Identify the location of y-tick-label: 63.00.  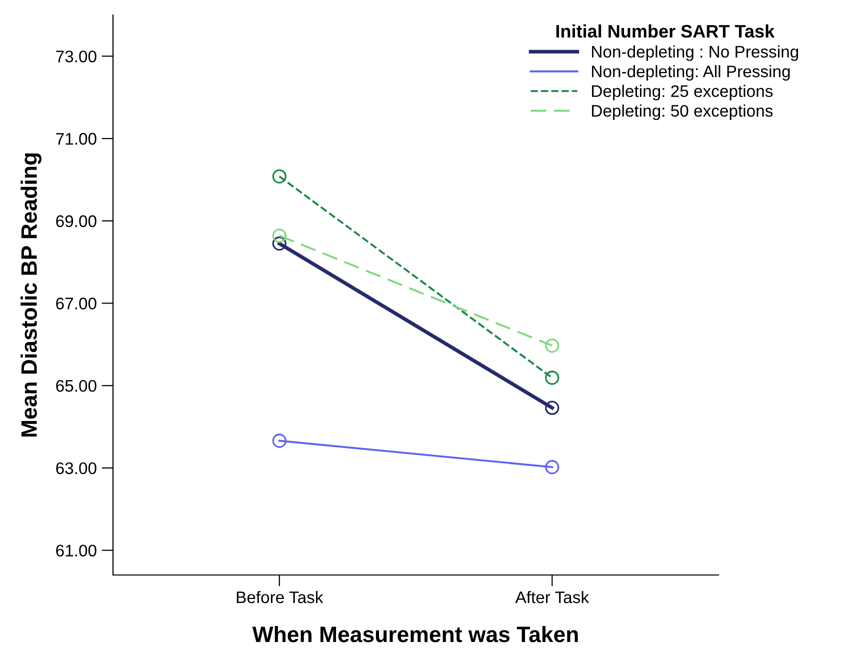
(76, 468).